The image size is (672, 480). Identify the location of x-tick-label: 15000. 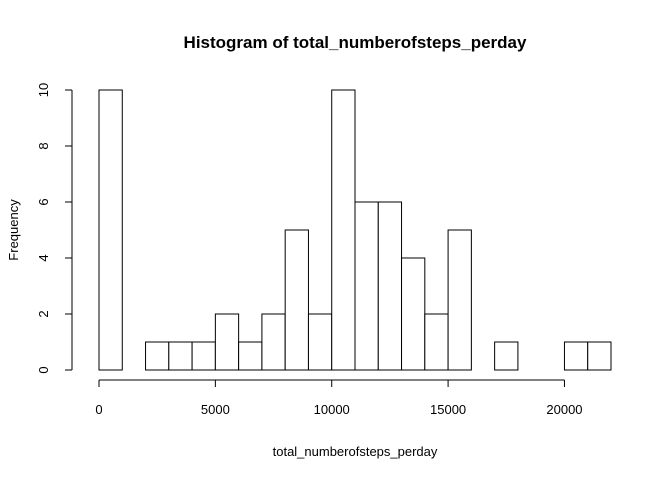
(448, 409).